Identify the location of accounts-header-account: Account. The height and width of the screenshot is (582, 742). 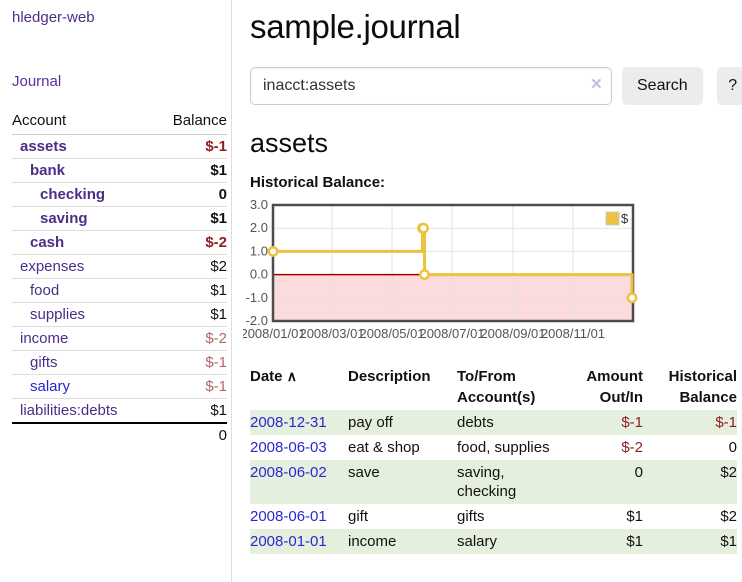
(39, 120).